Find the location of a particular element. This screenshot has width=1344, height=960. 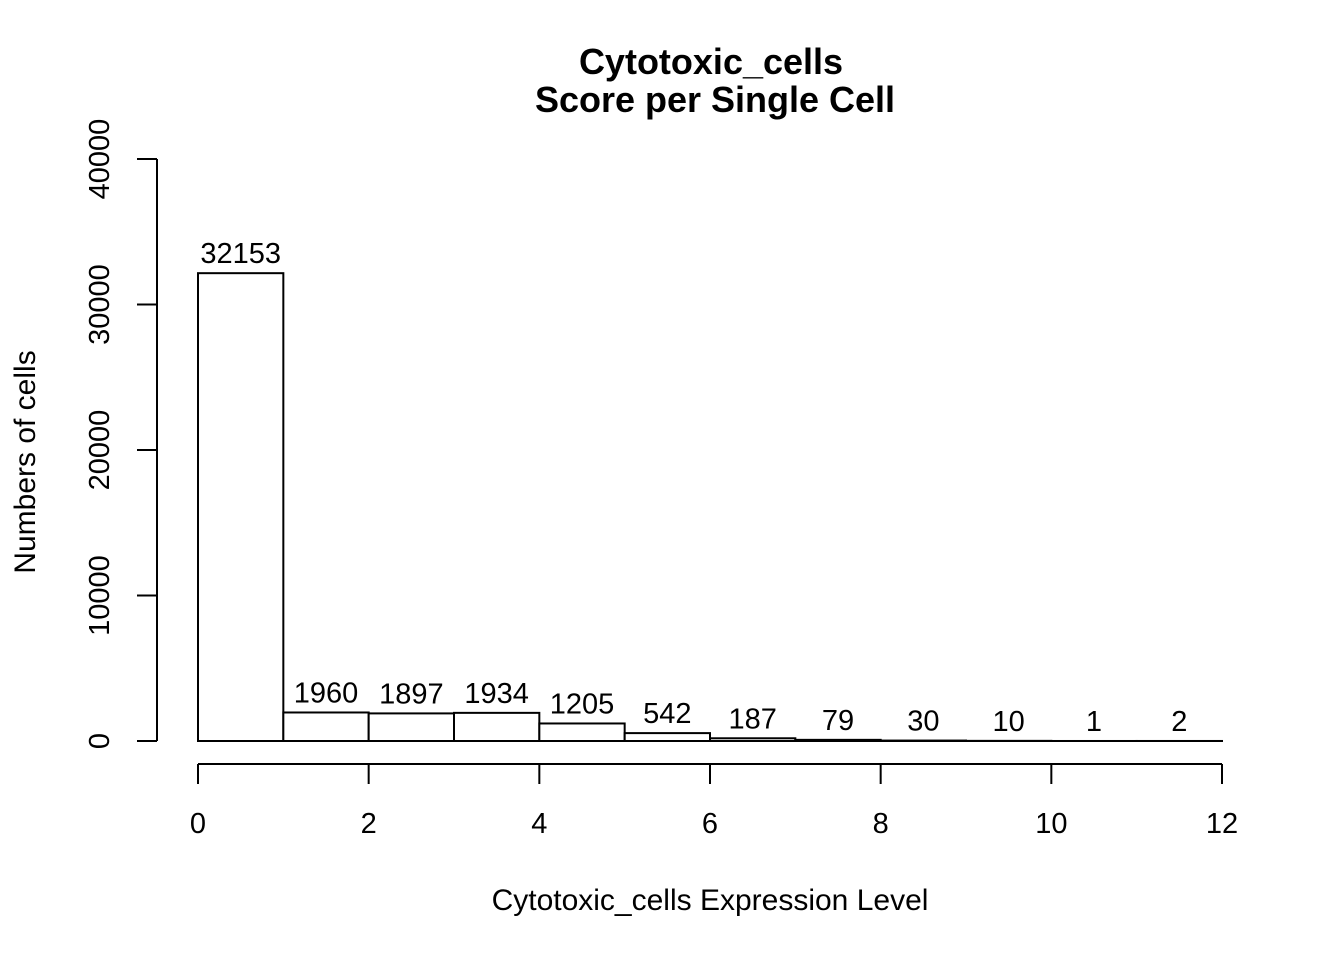

chart-subtitle: Score per Single Cell is located at coordinates (715, 99).